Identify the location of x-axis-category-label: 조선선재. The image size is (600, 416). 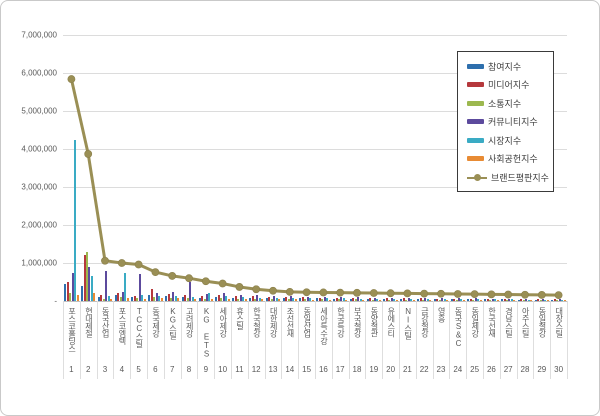
(290, 322).